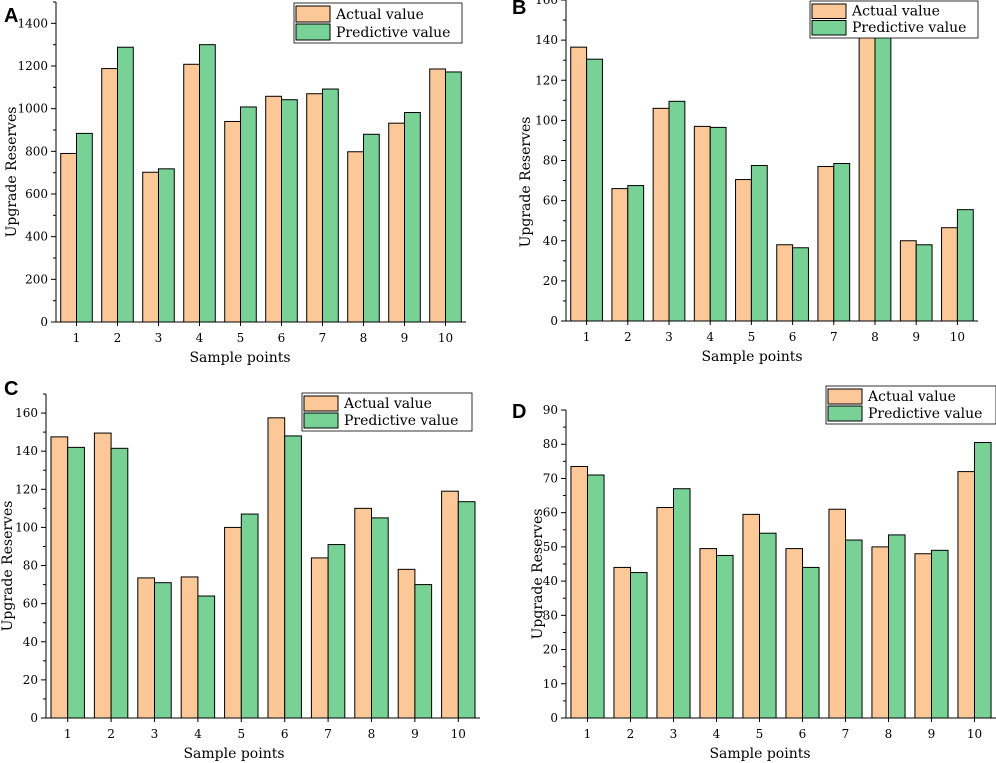  What do you see at coordinates (32, 23) in the screenshot?
I see `y-tick-label: 1400` at bounding box center [32, 23].